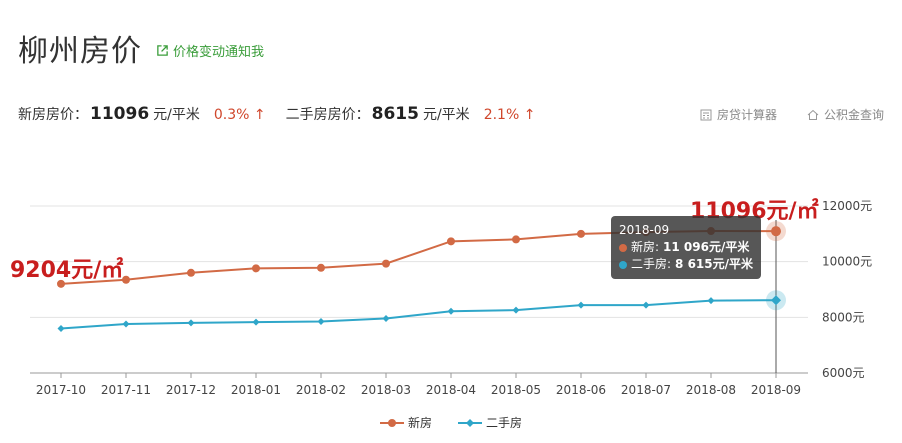 Image resolution: width=902 pixels, height=443 pixels. What do you see at coordinates (126, 390) in the screenshot?
I see `x-tick-label: 2017-11` at bounding box center [126, 390].